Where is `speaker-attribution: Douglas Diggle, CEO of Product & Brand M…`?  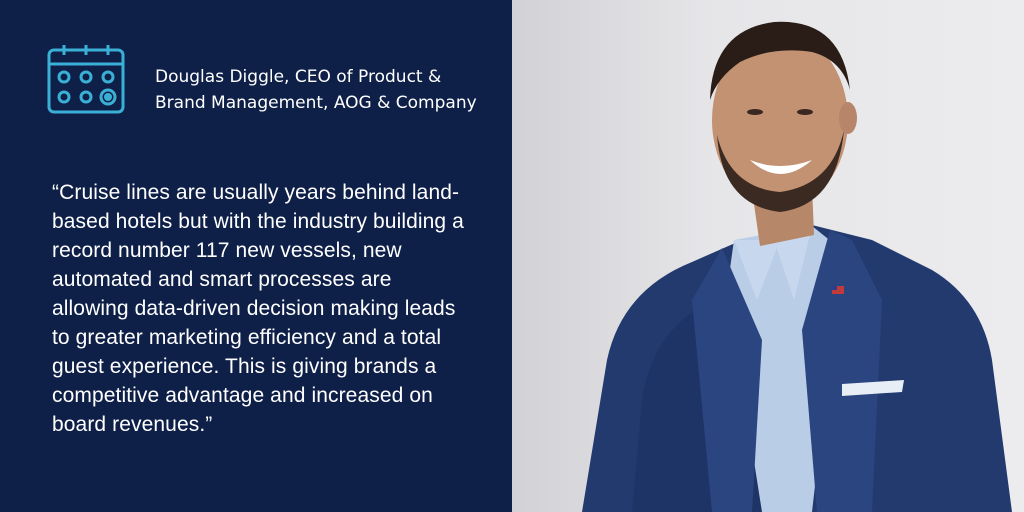 speaker-attribution: Douglas Diggle, CEO of Product & Brand M… is located at coordinates (316, 90).